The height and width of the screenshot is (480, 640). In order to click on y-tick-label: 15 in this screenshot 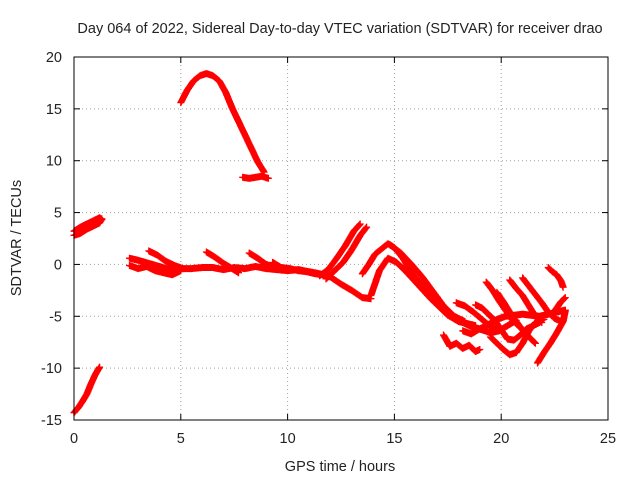, I will do `click(54, 110)`.